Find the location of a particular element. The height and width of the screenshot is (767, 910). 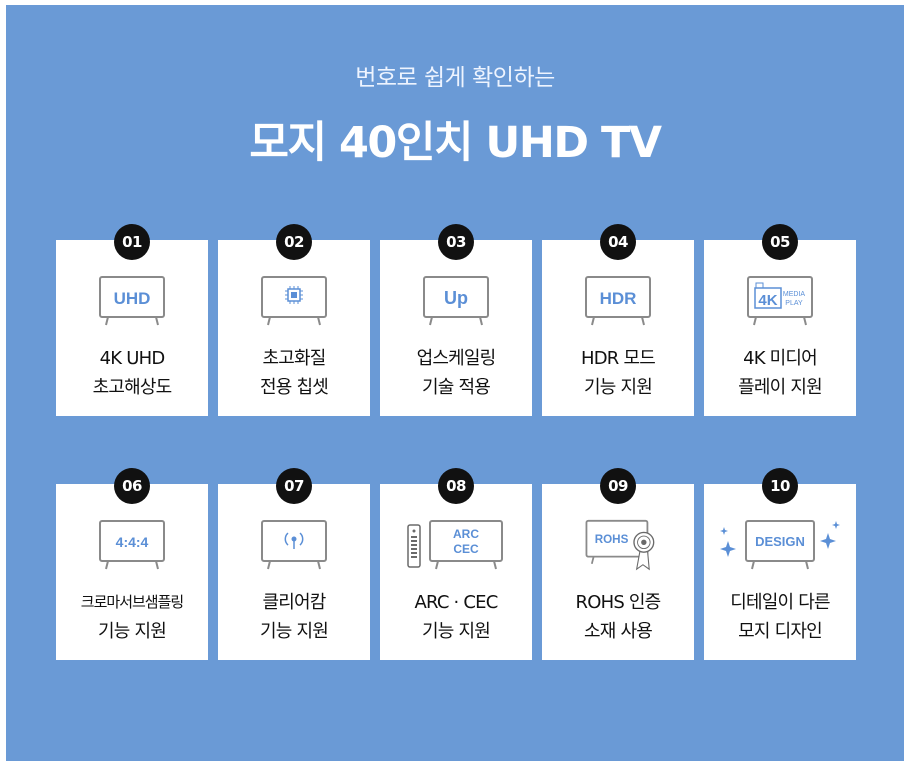

chip-tv-icon is located at coordinates (294, 301).